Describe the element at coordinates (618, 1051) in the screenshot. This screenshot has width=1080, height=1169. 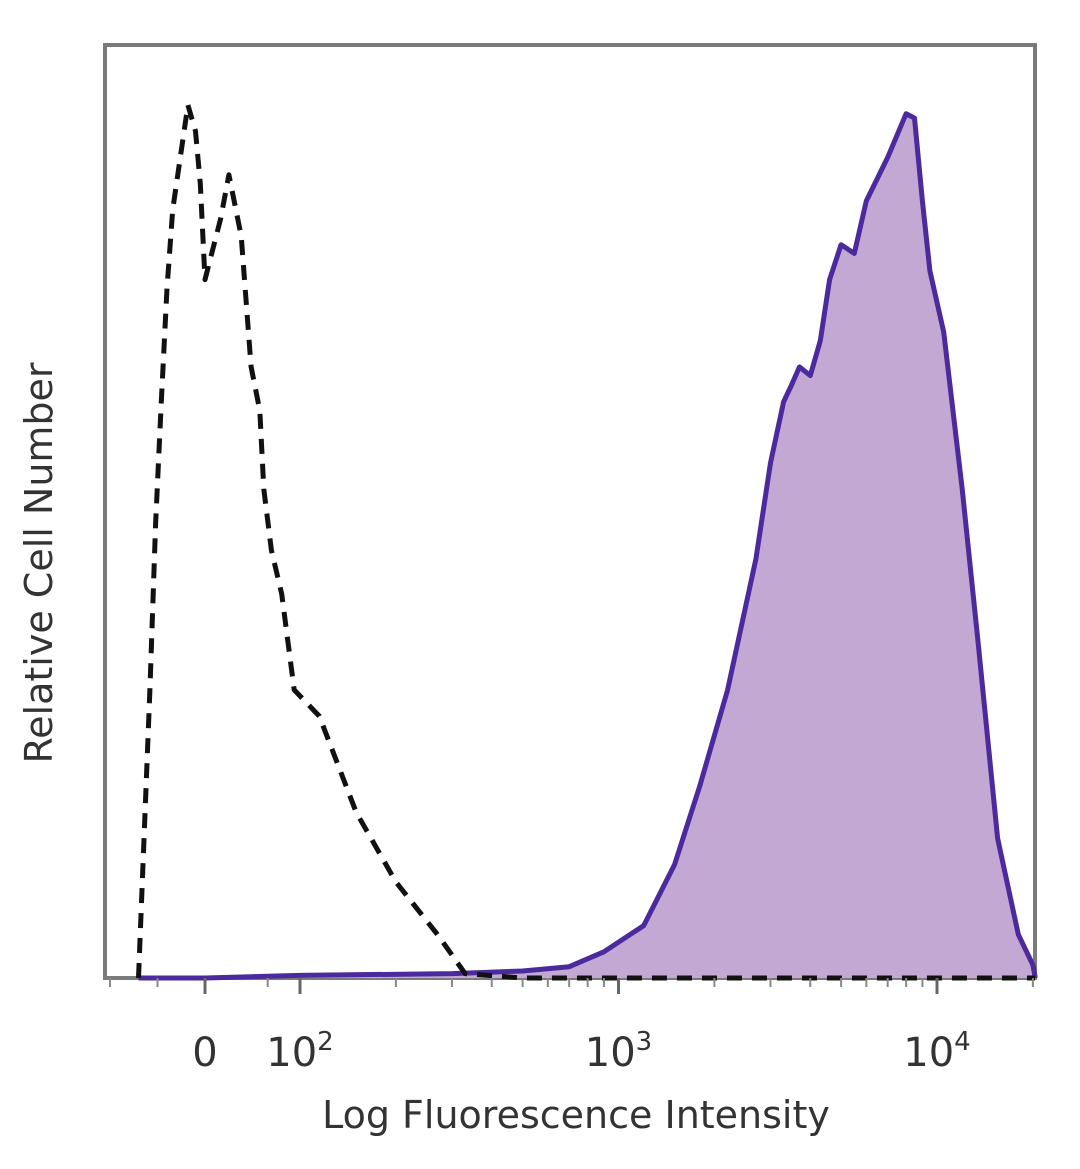
I see `x-tick-label-2: 103` at that location.